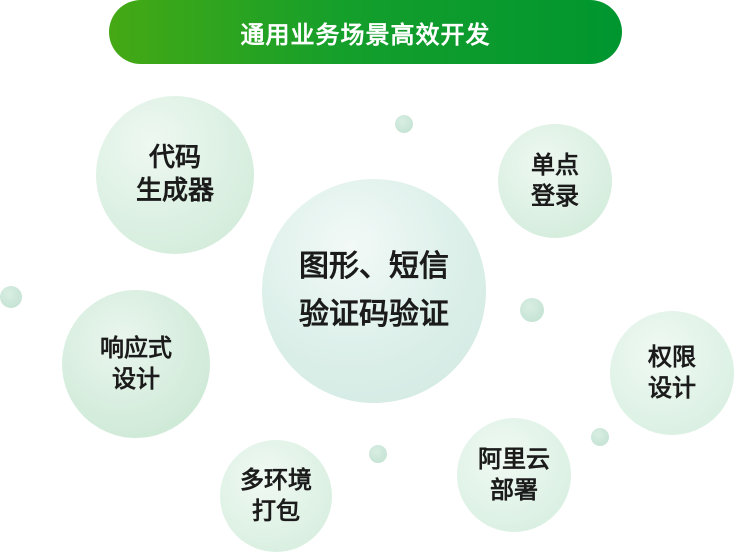 The image size is (734, 552). I want to click on feature-label-line: 单点, so click(555, 165).